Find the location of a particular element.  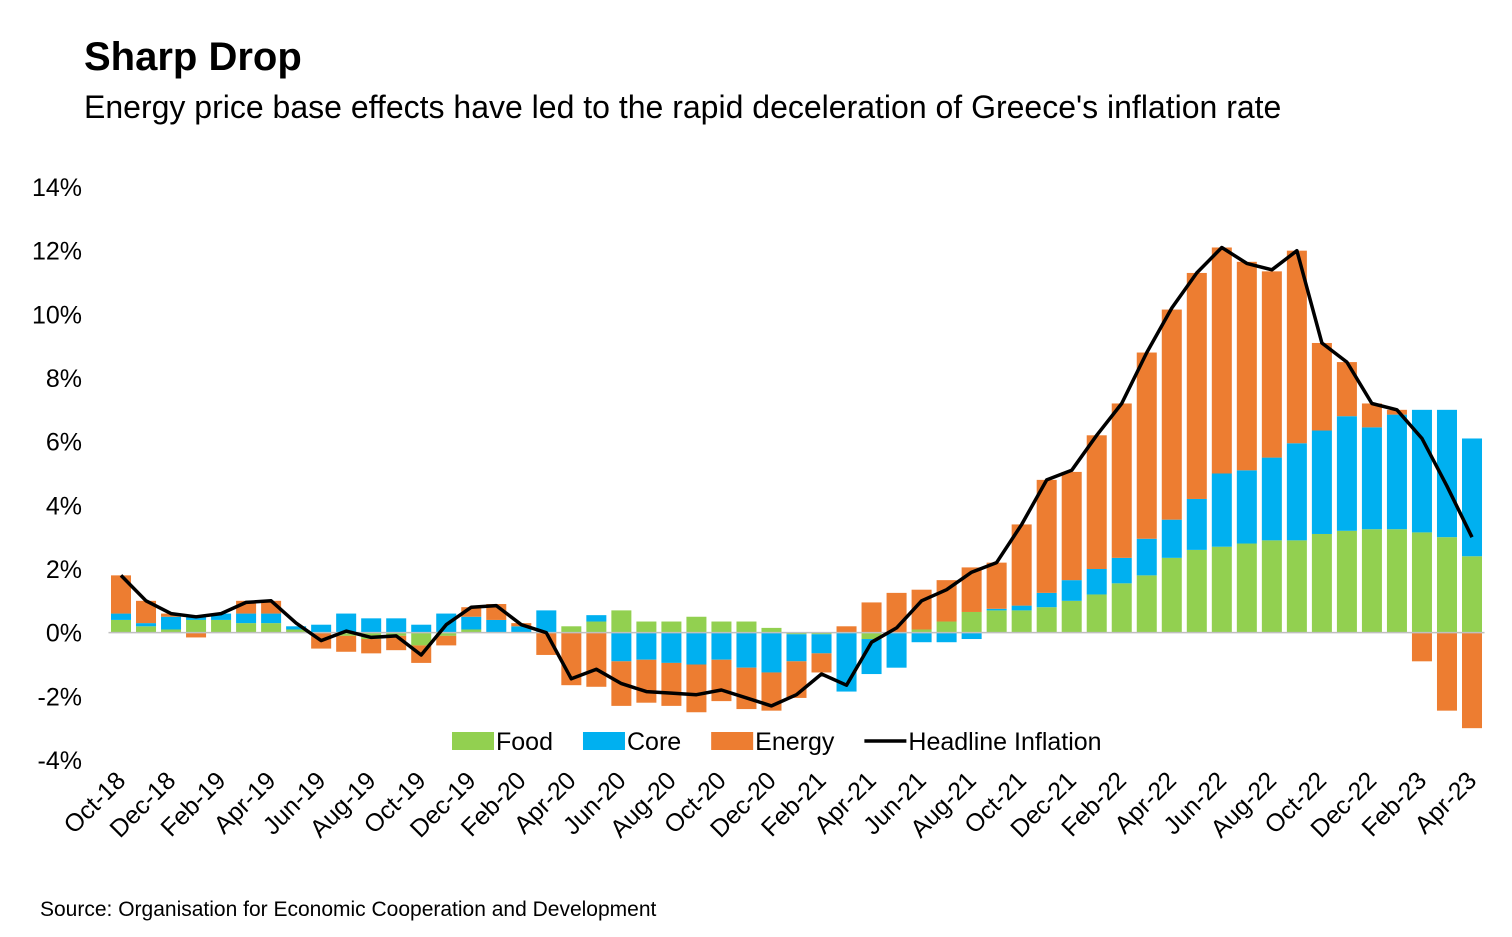

y-tick-label: 4% is located at coordinates (64, 506).